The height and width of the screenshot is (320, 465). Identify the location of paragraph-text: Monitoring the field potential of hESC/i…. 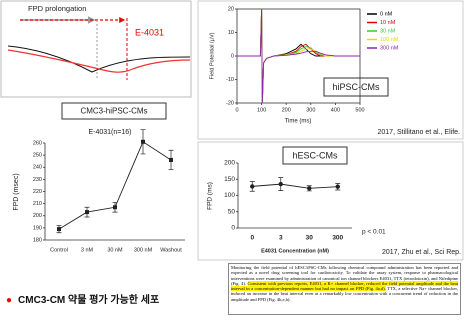
(344, 275).